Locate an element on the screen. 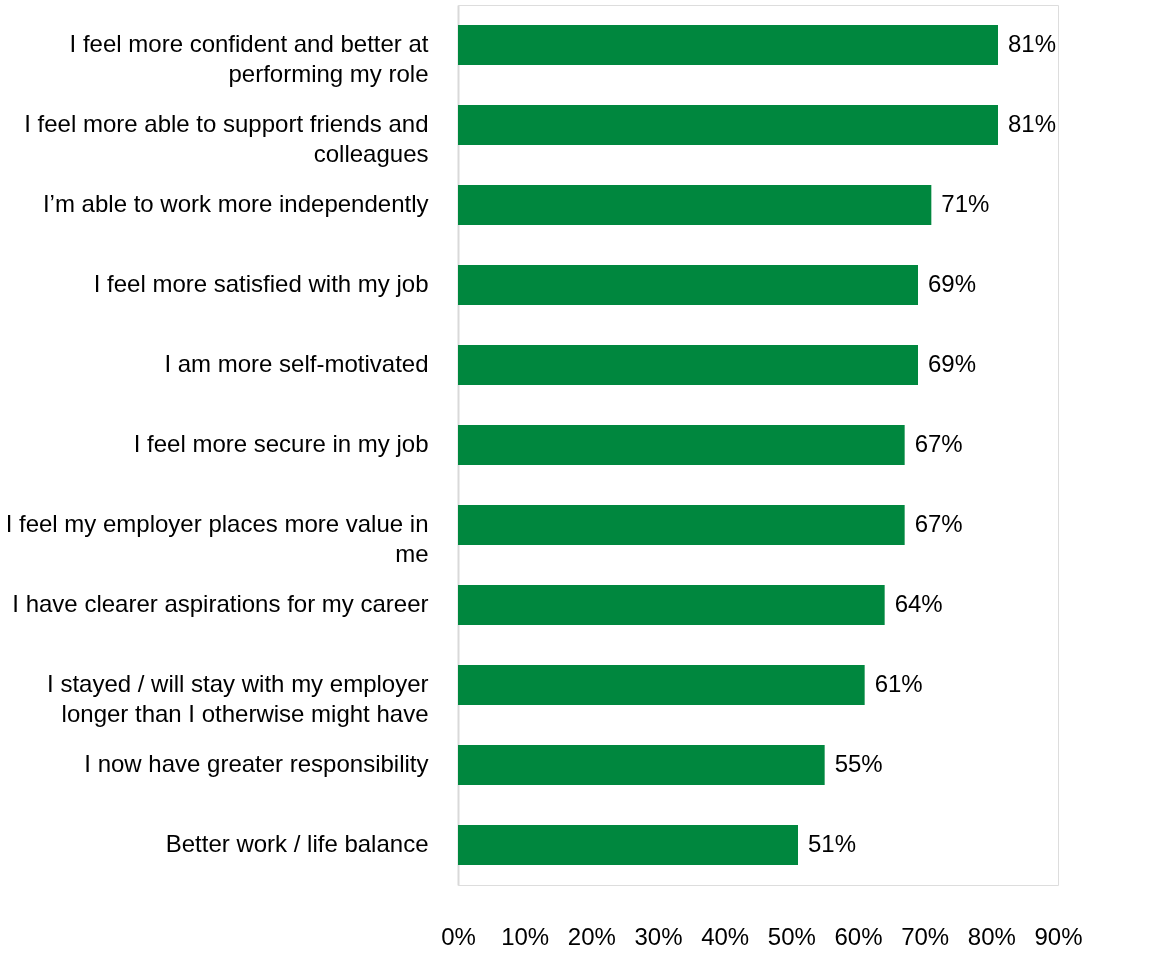  x-tick-label: 50% is located at coordinates (791, 936).